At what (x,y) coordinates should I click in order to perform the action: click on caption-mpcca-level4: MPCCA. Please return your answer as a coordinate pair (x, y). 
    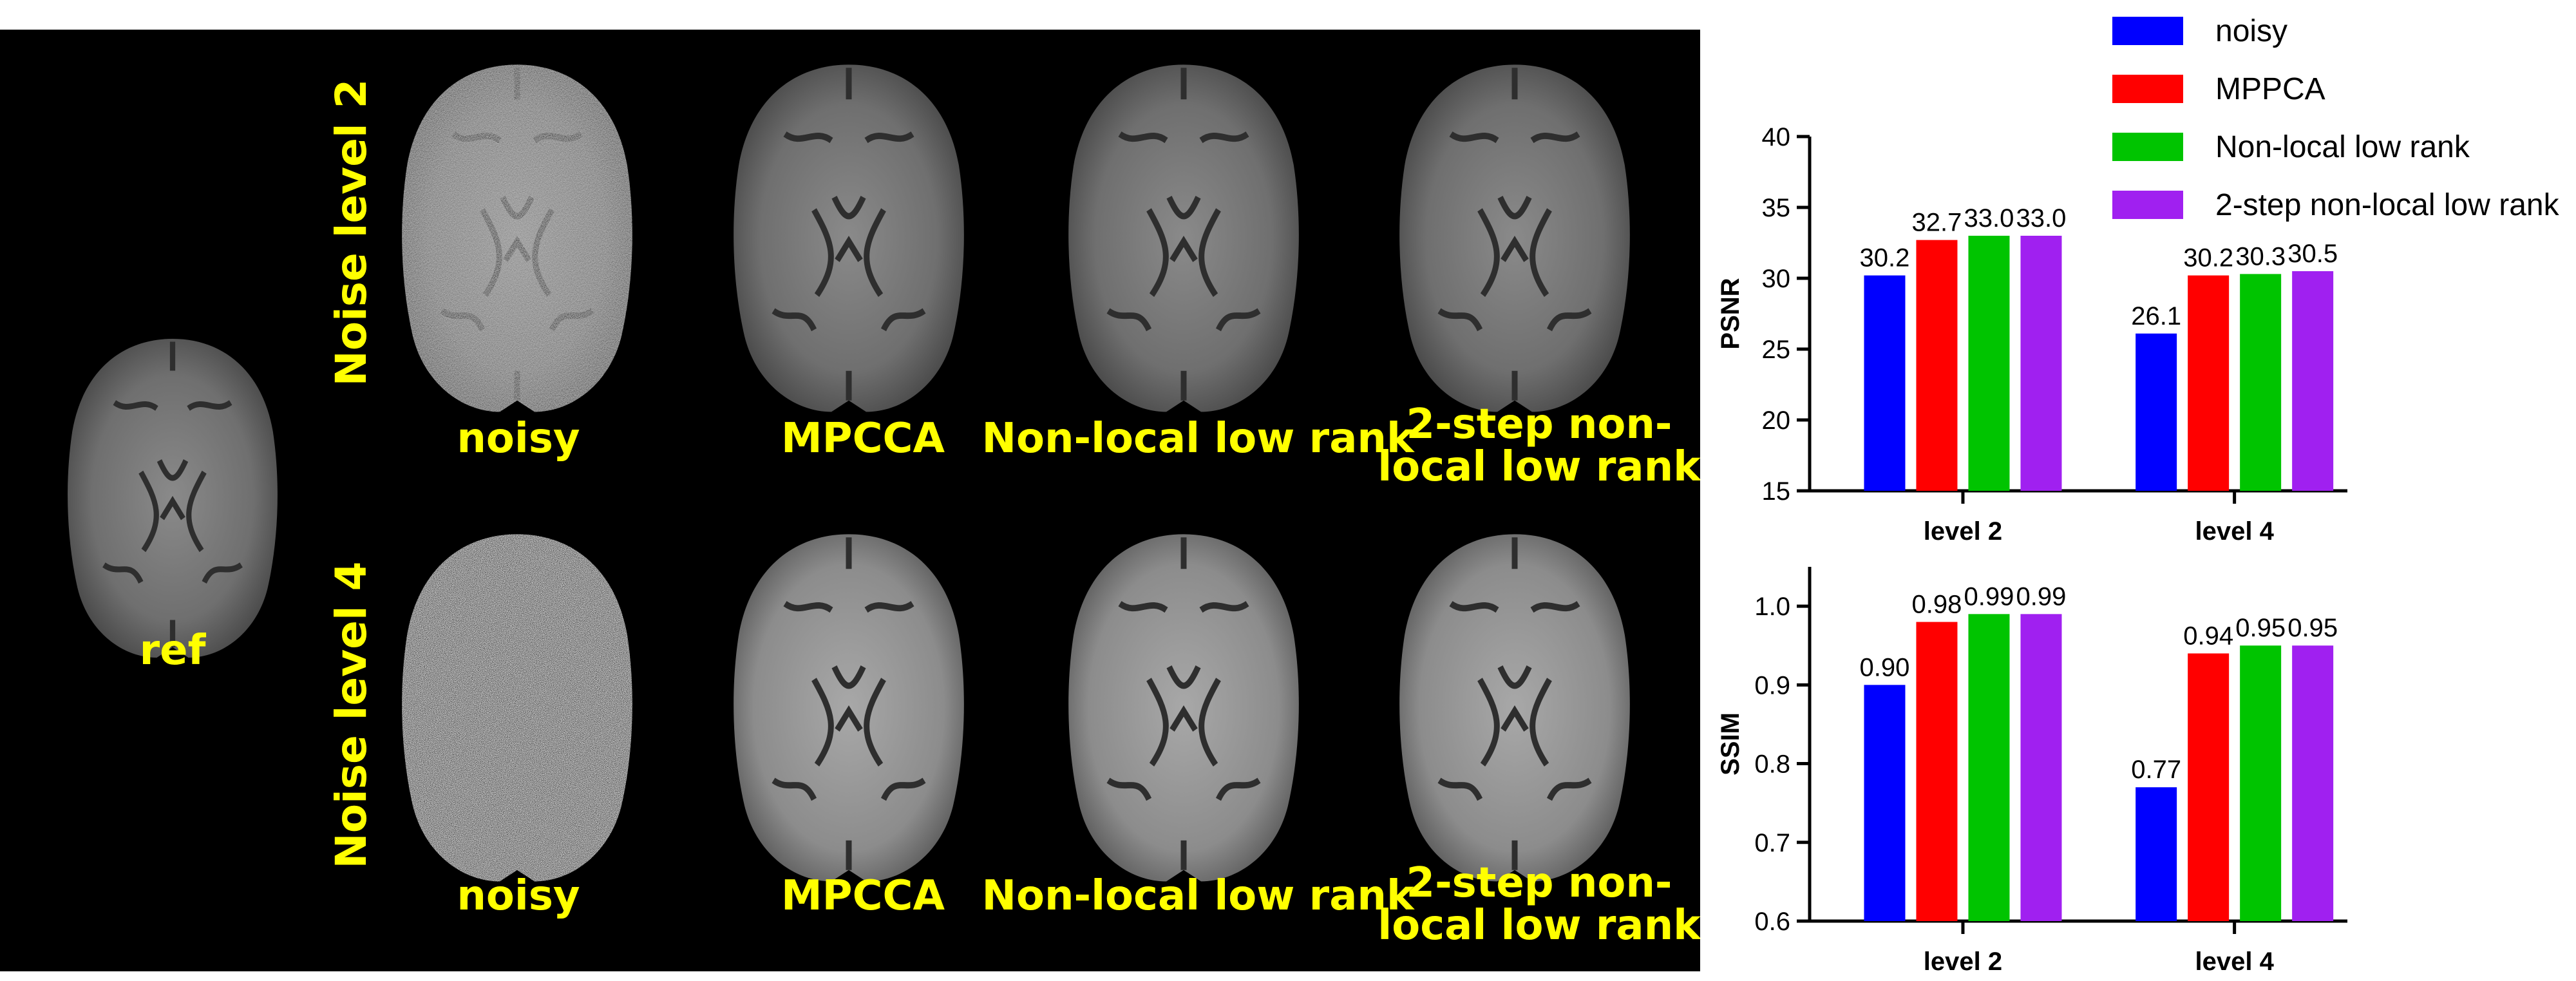
    Looking at the image, I should click on (863, 896).